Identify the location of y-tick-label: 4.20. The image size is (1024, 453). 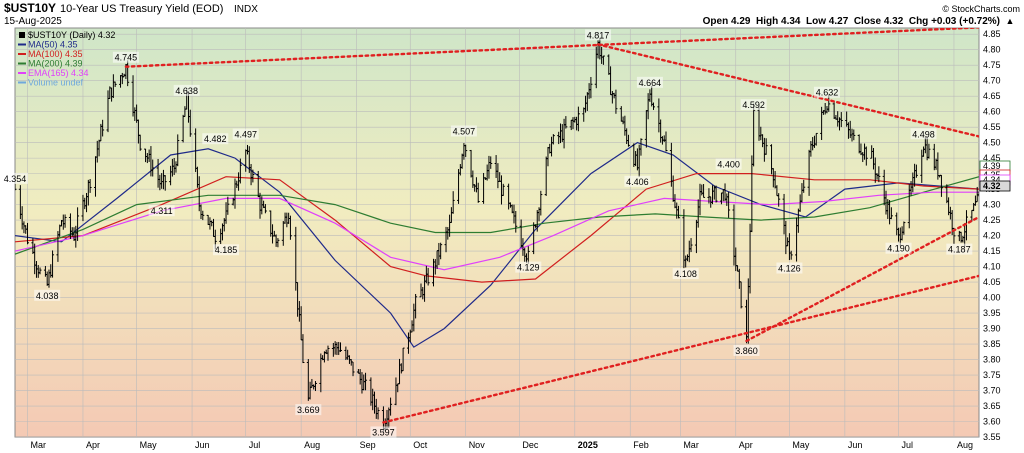
(992, 236).